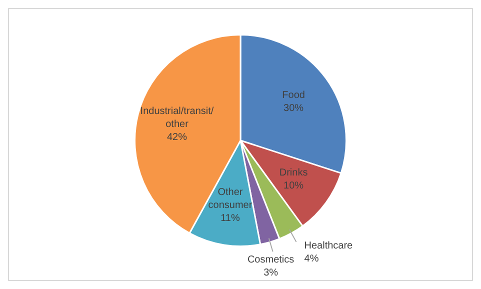 Image resolution: width=481 pixels, height=289 pixels. Describe the element at coordinates (329, 246) in the screenshot. I see `slice-label: Healthcare` at that location.